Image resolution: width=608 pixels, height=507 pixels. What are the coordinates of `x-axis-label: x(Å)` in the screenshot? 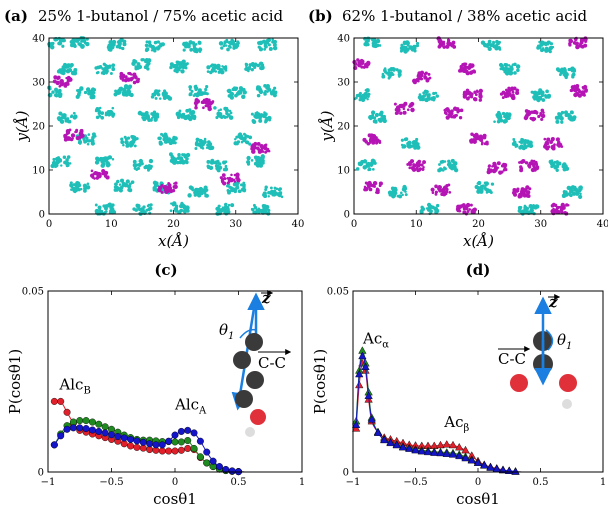 It's located at (173, 241).